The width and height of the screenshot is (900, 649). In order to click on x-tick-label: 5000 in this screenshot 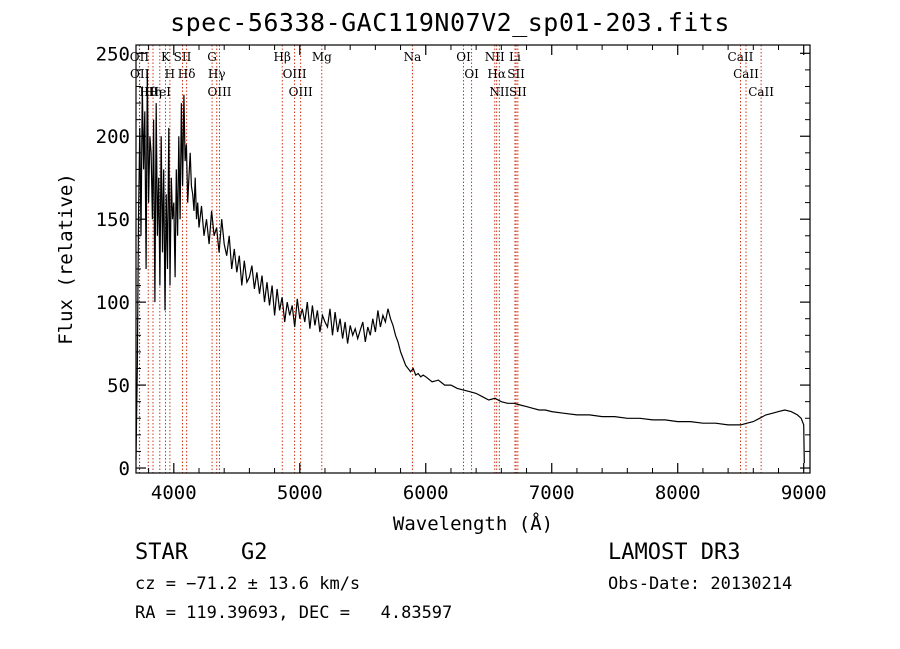, I will do `click(300, 493)`.